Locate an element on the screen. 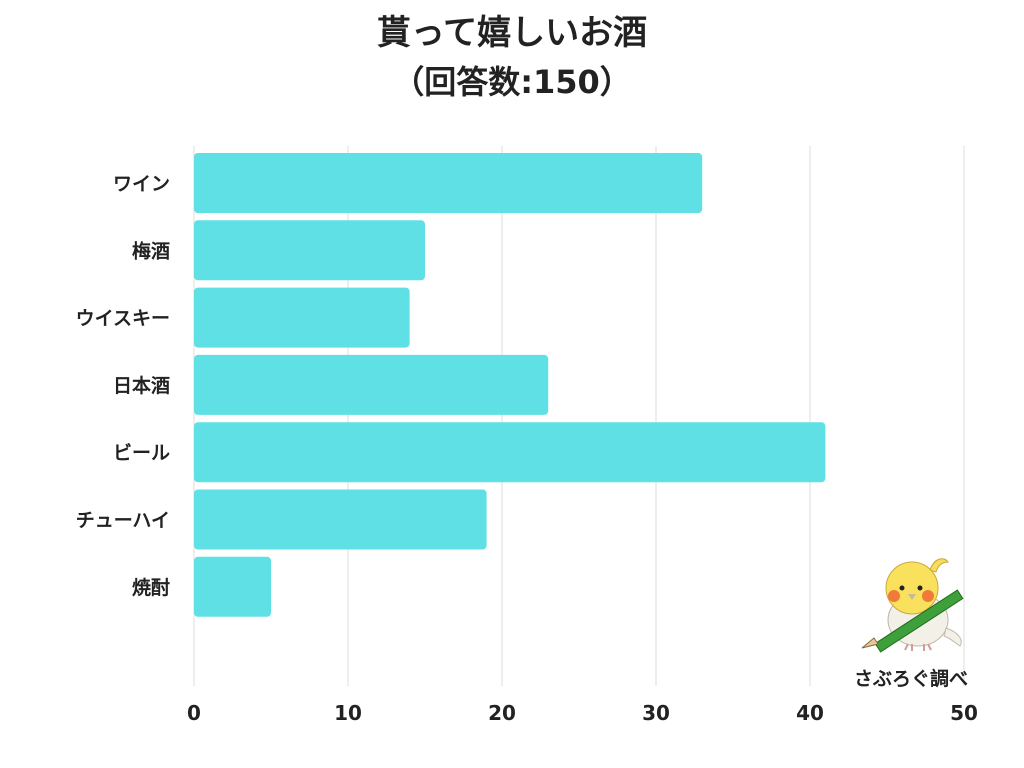 This screenshot has height=768, width=1024. x-tick-label: 30 is located at coordinates (656, 713).